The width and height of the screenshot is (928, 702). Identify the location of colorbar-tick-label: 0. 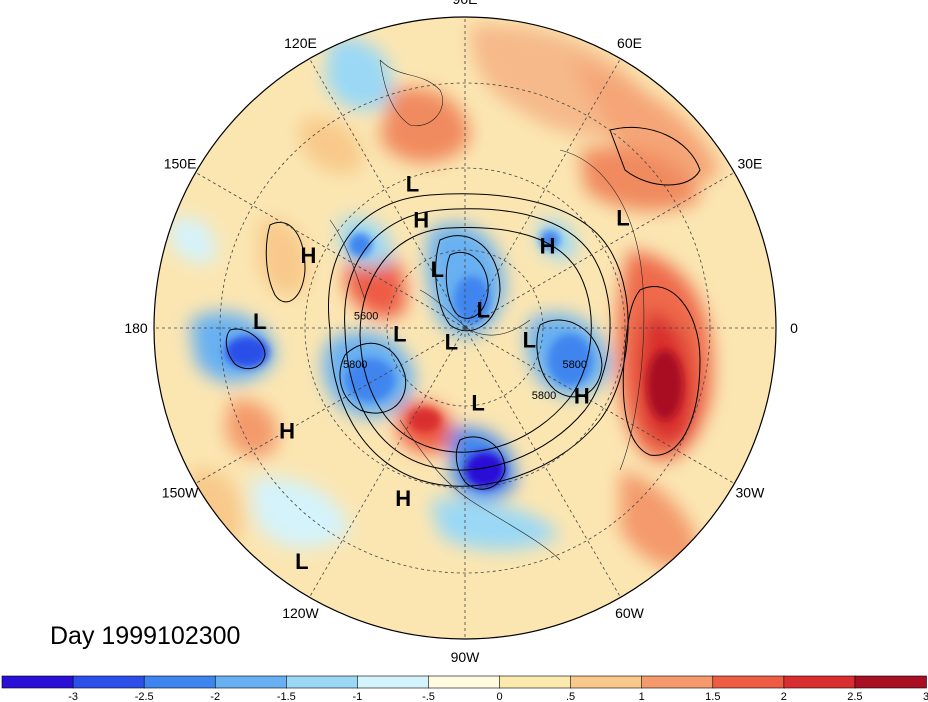
(499, 696).